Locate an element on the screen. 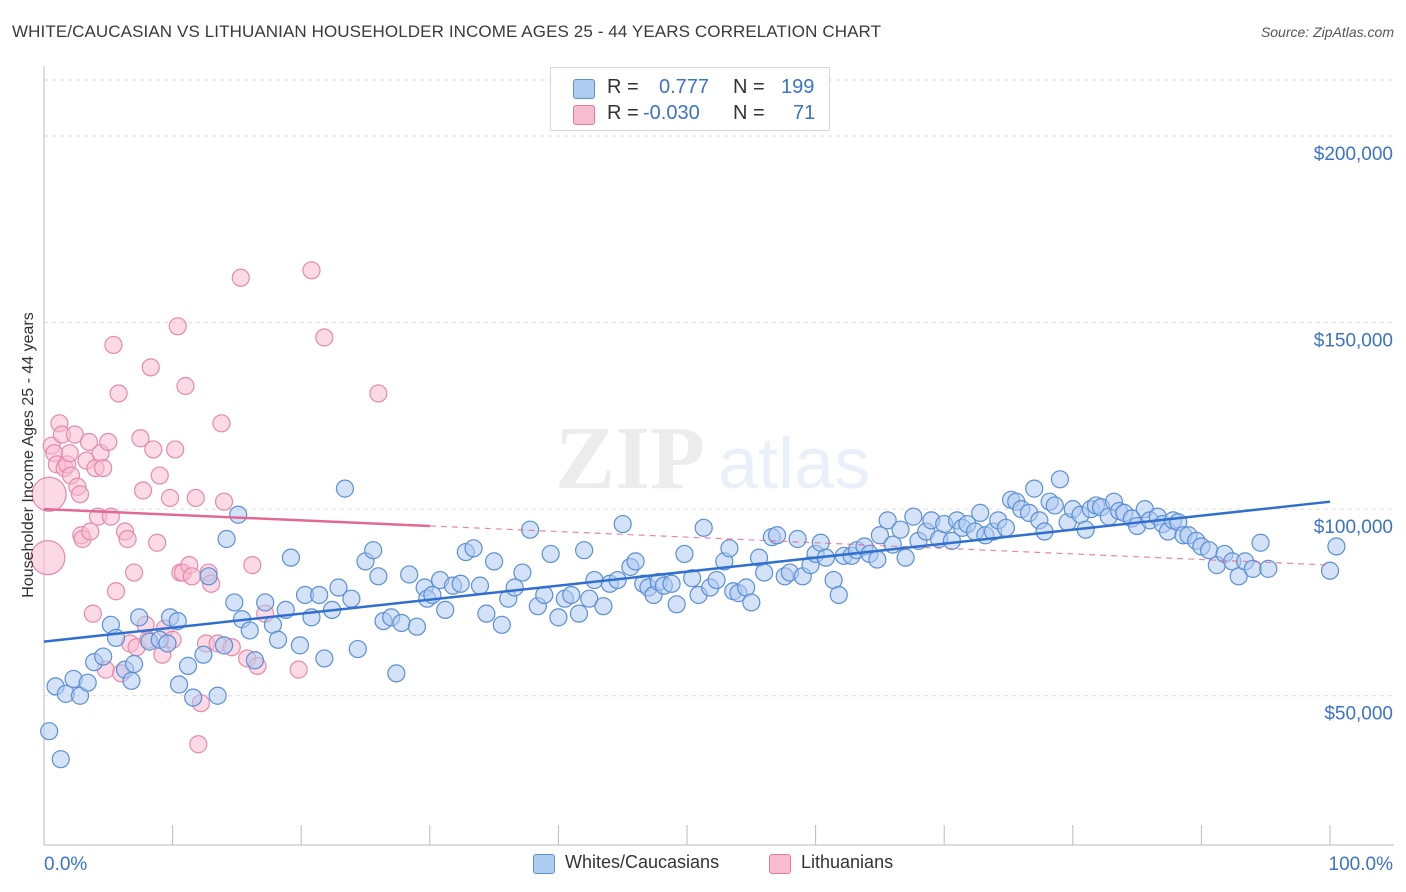 The width and height of the screenshot is (1406, 892). bottom-legend-label-whites: Whites/Caucasians is located at coordinates (642, 862).